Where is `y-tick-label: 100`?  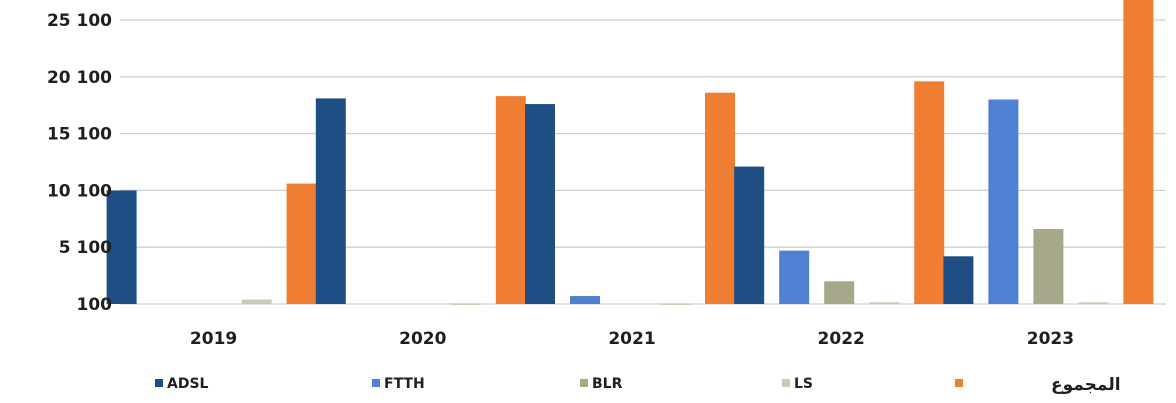
y-tick-label: 100 is located at coordinates (95, 305).